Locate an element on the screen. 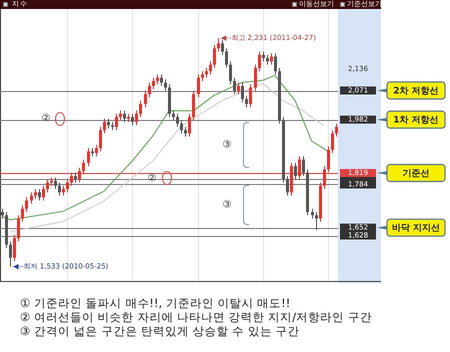  text: 1차 저항선 is located at coordinates (416, 120).